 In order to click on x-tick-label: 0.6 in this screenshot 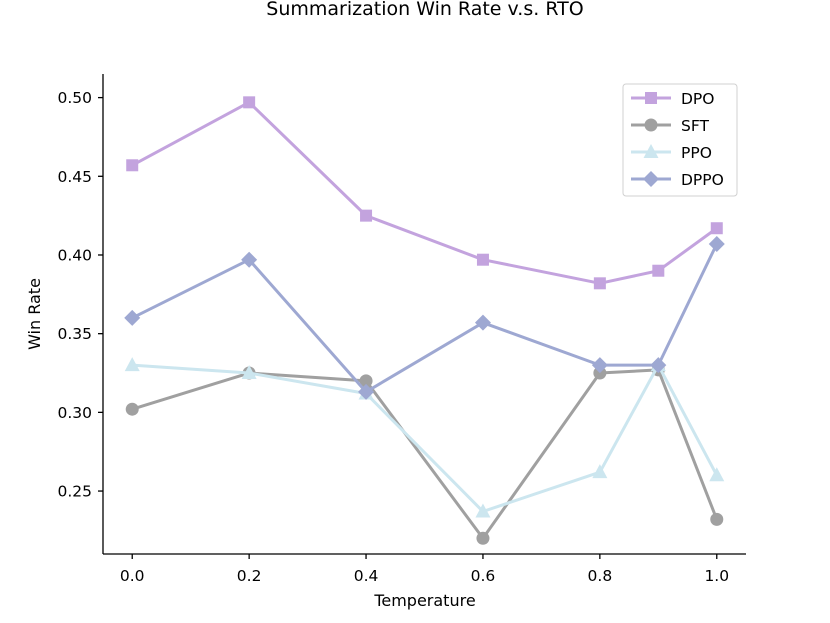, I will do `click(483, 576)`.